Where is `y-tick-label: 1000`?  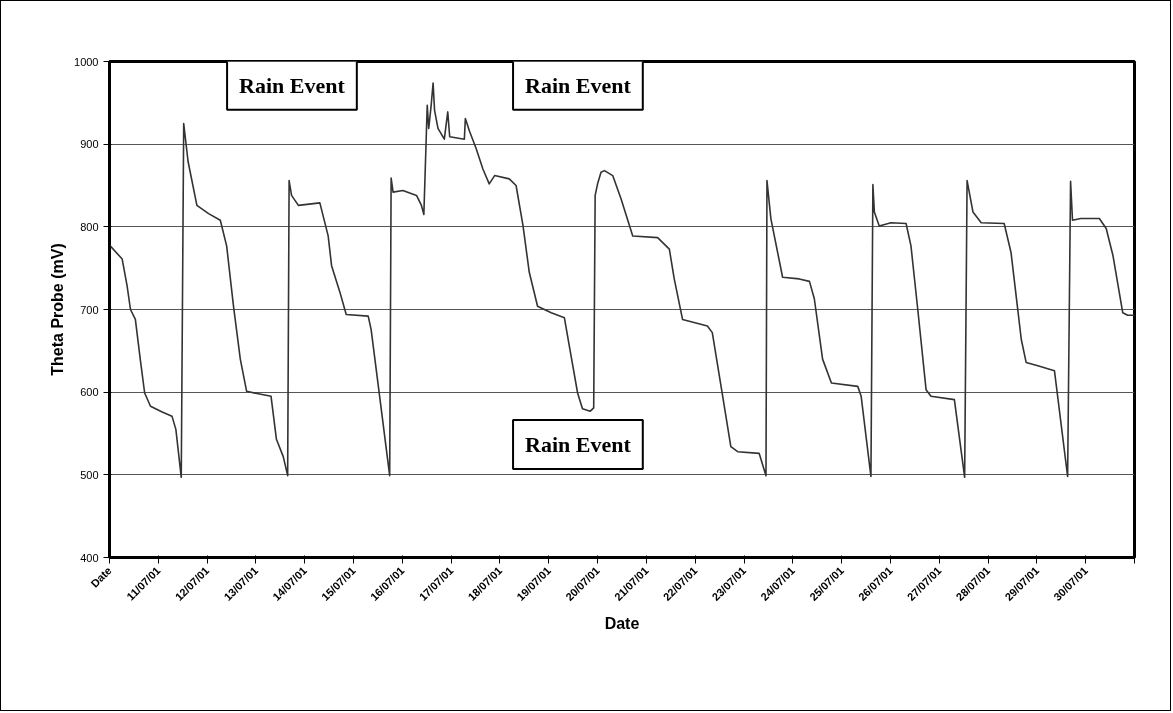 y-tick-label: 1000 is located at coordinates (86, 61).